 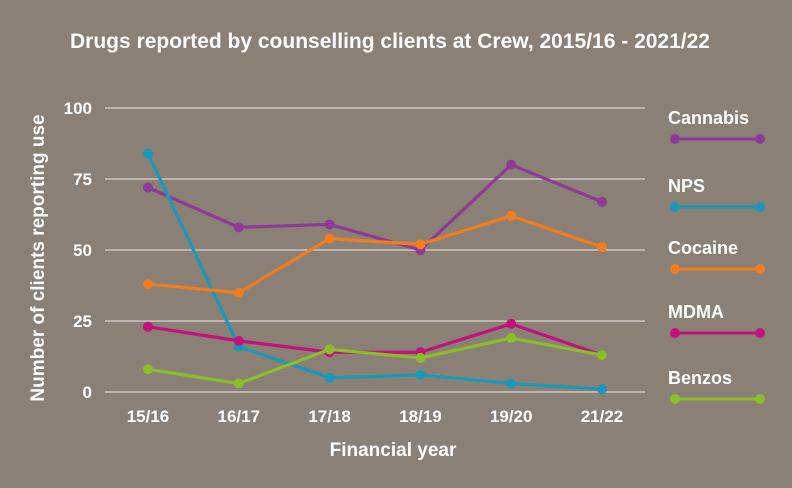 I want to click on mdma-line, so click(x=375, y=339).